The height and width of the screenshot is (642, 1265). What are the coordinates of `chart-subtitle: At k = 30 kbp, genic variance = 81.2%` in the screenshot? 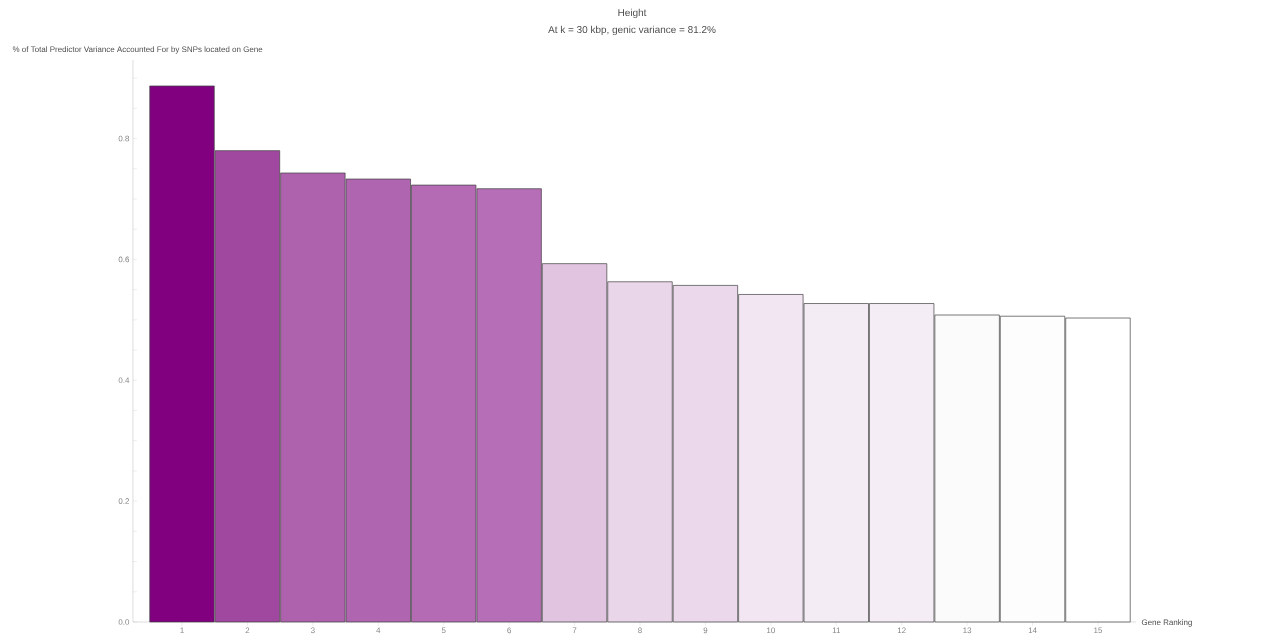 It's located at (632, 30).